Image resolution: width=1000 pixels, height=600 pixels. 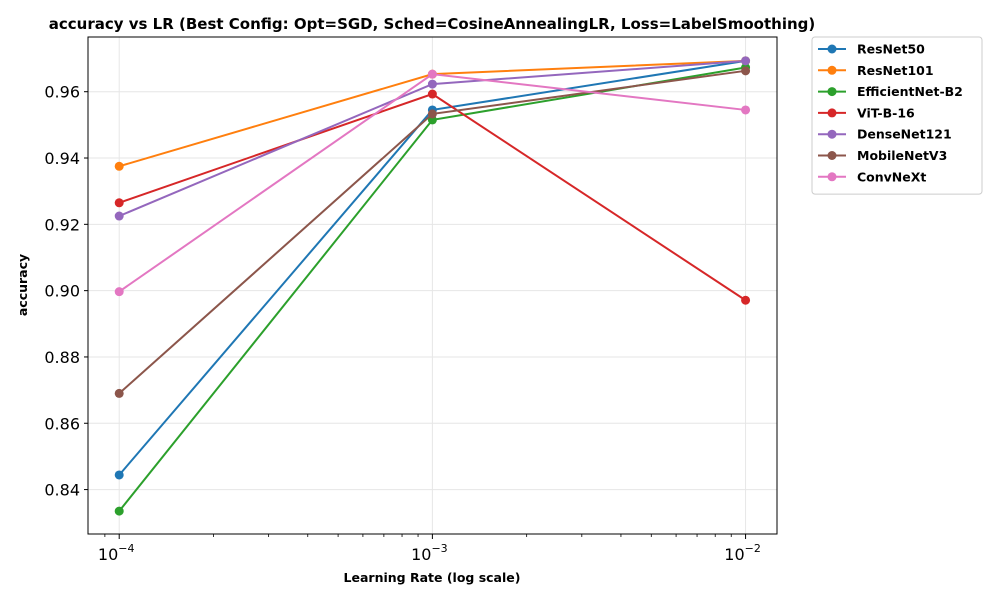 What do you see at coordinates (891, 176) in the screenshot?
I see `legend-label: ConvNeXt` at bounding box center [891, 176].